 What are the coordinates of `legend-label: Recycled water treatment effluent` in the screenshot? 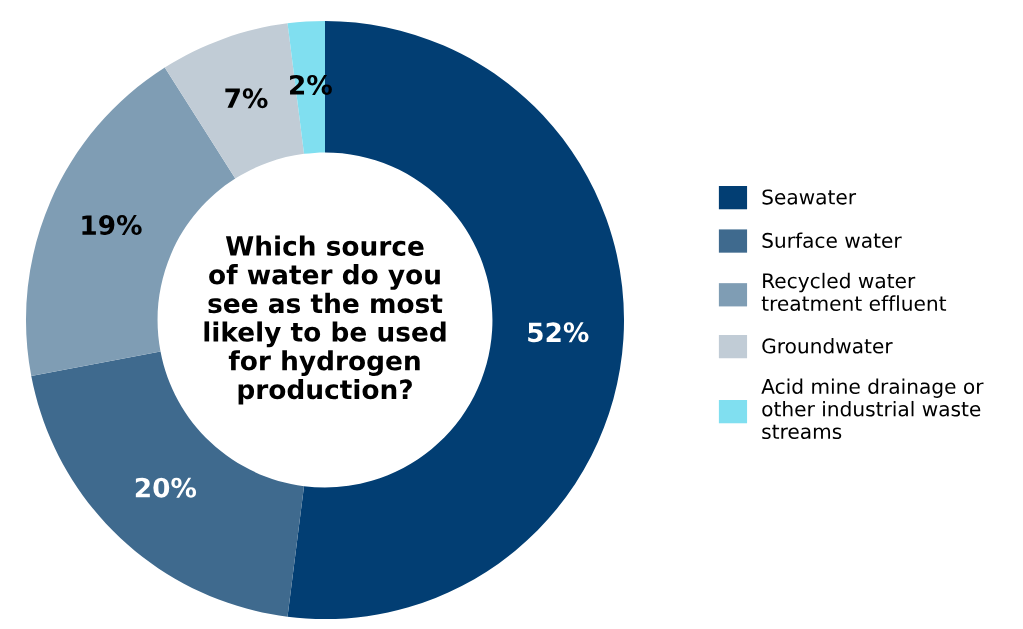 It's located at (854, 291).